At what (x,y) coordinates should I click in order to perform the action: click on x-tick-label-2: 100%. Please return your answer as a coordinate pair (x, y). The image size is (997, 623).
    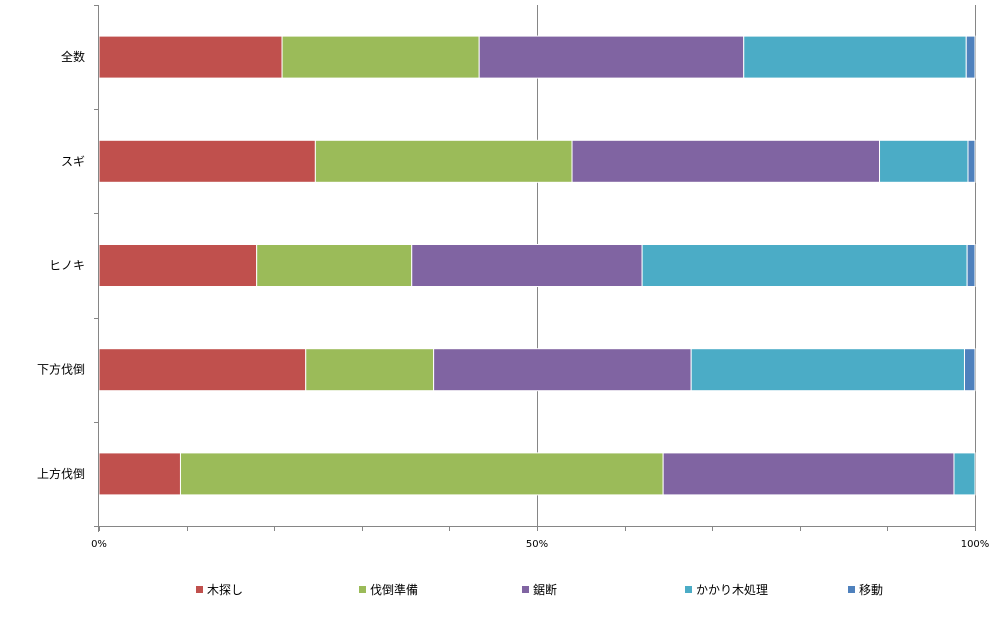
    Looking at the image, I should click on (975, 544).